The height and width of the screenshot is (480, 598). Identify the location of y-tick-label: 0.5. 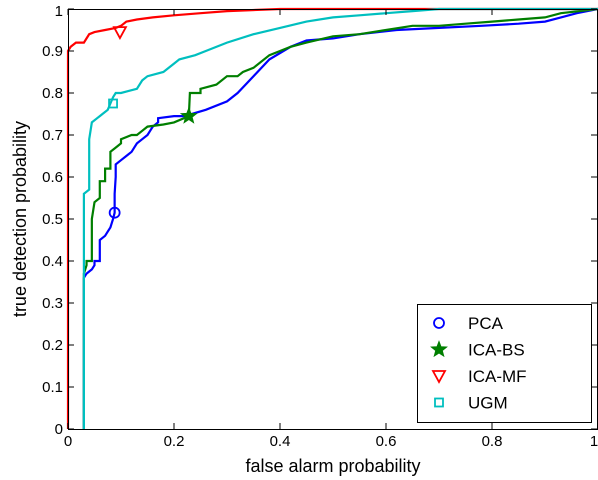
(52, 219).